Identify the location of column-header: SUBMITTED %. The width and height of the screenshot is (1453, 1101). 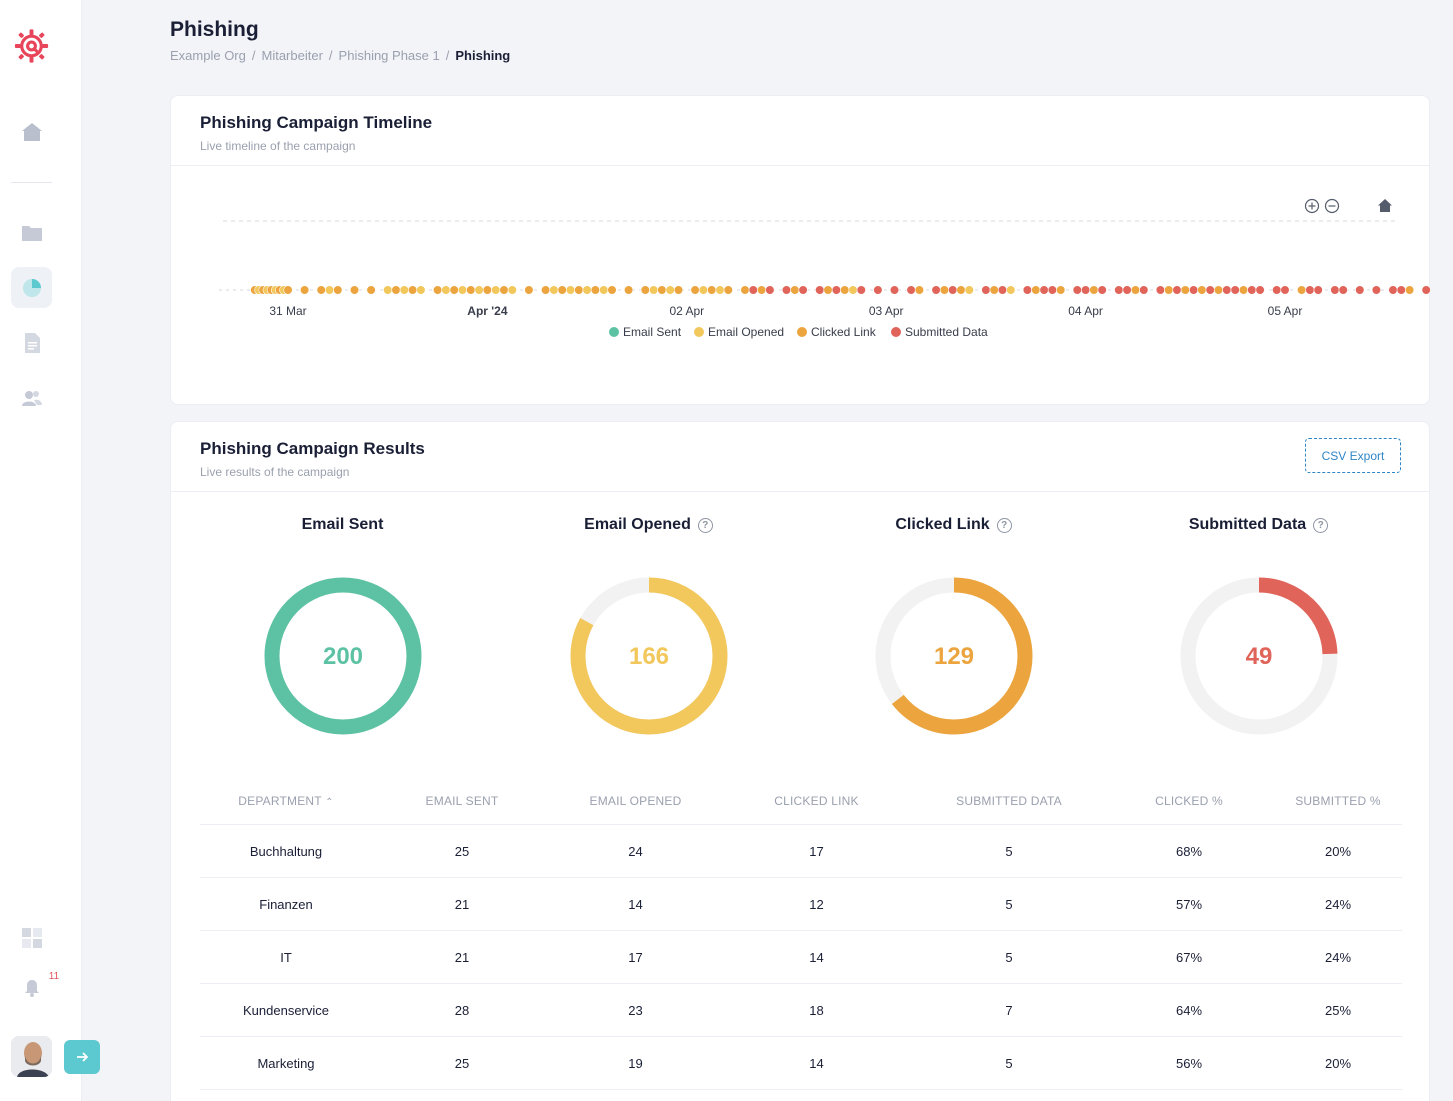
(1338, 800).